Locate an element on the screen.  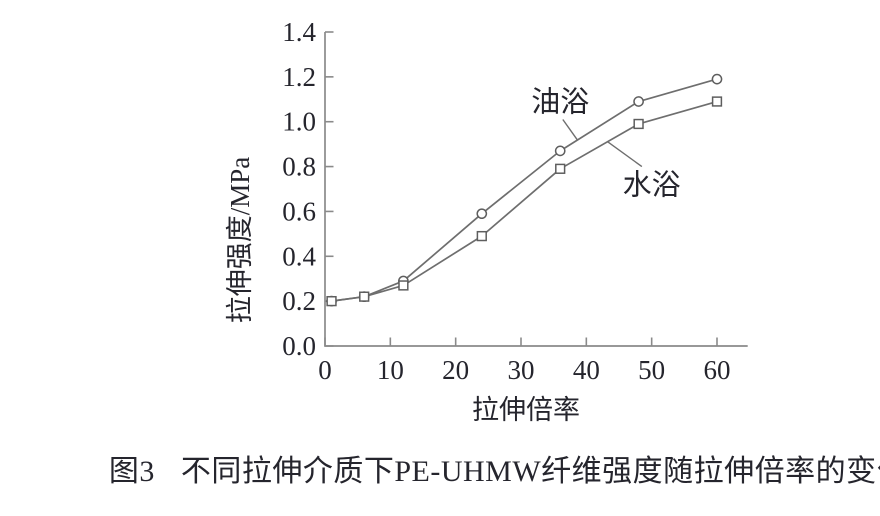
x-tick-label: 10 is located at coordinates (390, 370).